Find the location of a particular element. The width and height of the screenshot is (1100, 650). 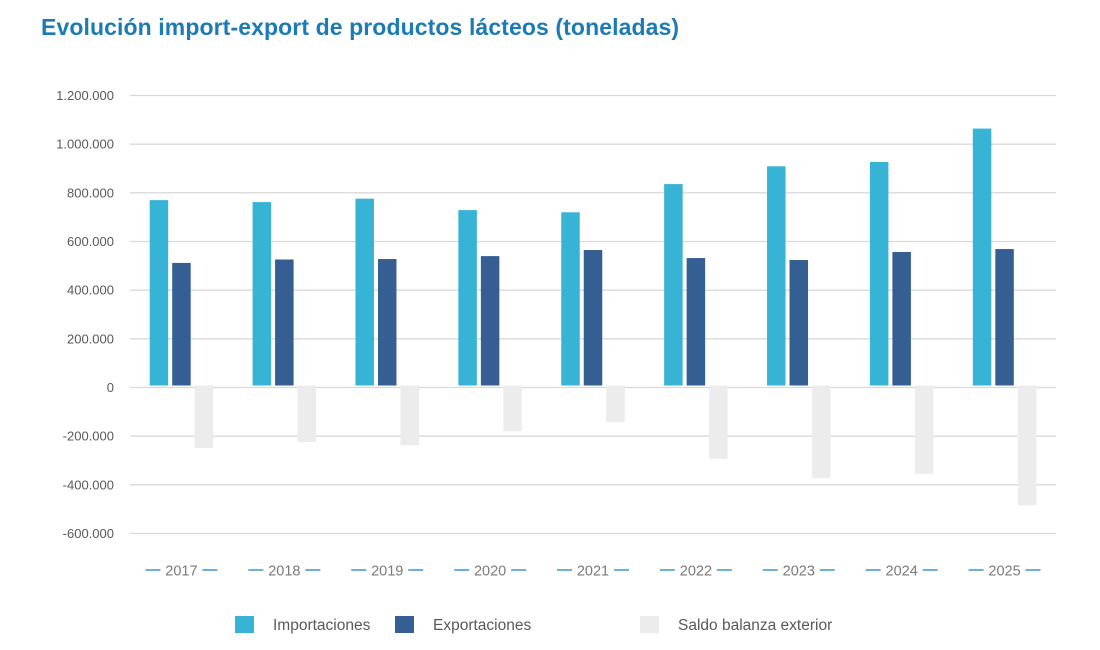

bar-saldo-balanza-exterior-2021 is located at coordinates (615, 404).